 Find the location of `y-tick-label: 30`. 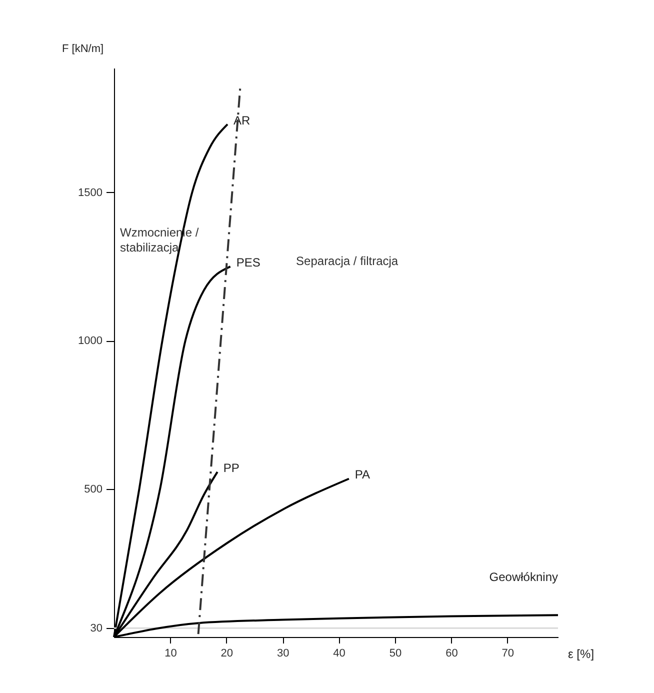

y-tick-label: 30 is located at coordinates (96, 628).